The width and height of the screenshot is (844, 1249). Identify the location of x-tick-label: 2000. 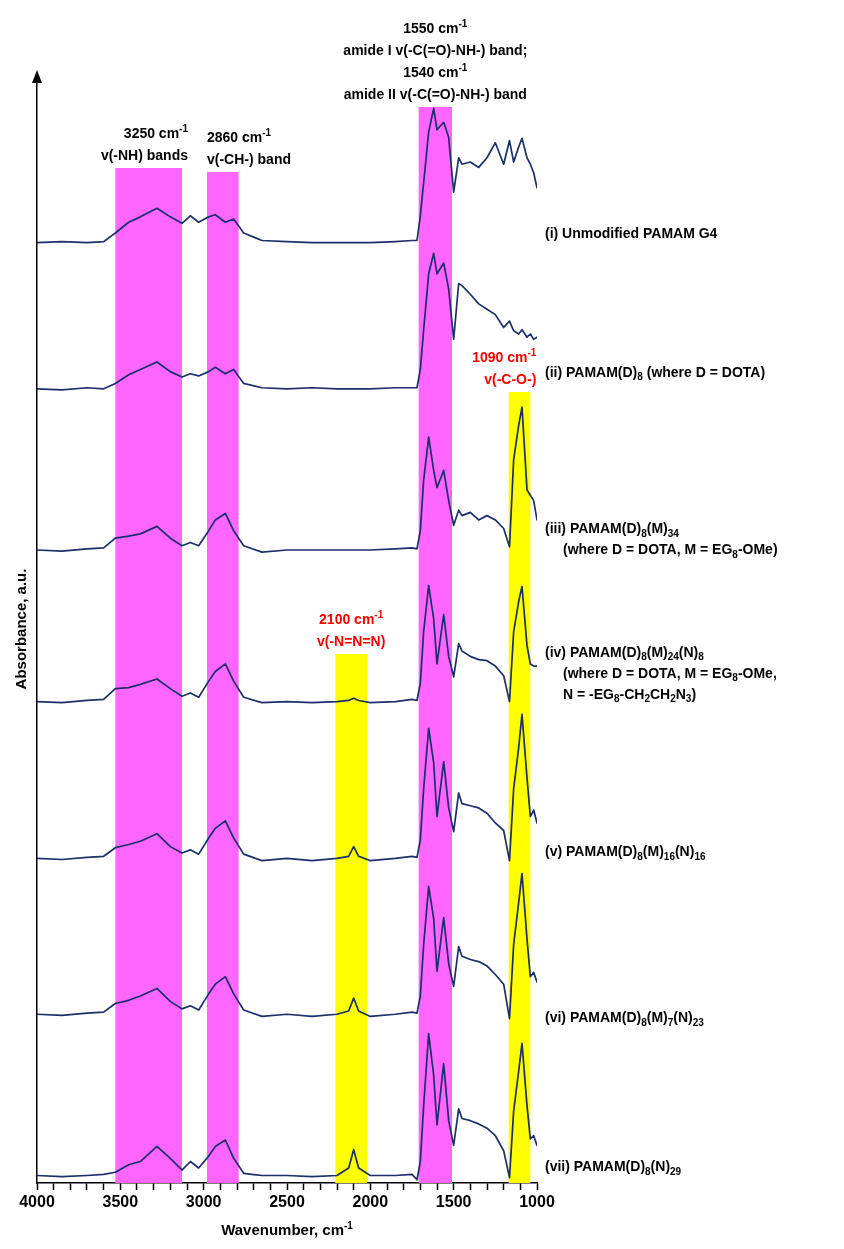
(370, 1202).